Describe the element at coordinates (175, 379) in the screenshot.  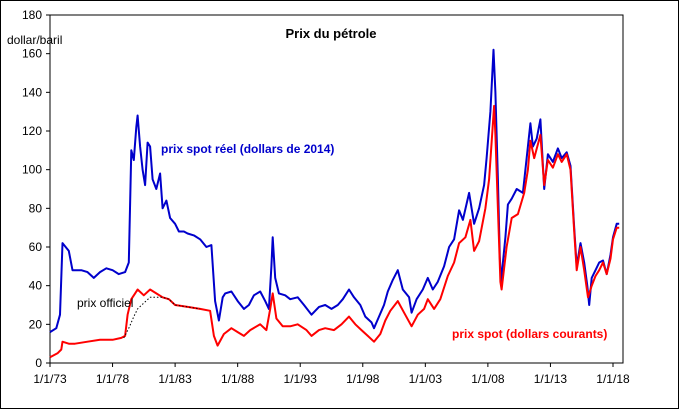
I see `x-tick-label: 1/1/83` at that location.